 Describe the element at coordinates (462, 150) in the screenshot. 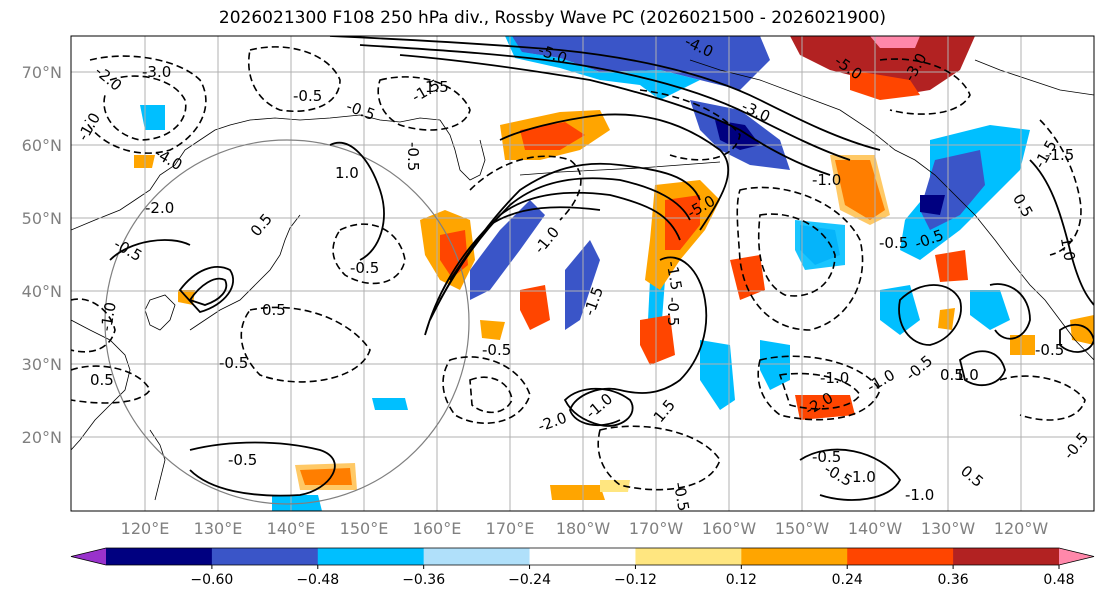

I see `coastline-kamchatka` at that location.